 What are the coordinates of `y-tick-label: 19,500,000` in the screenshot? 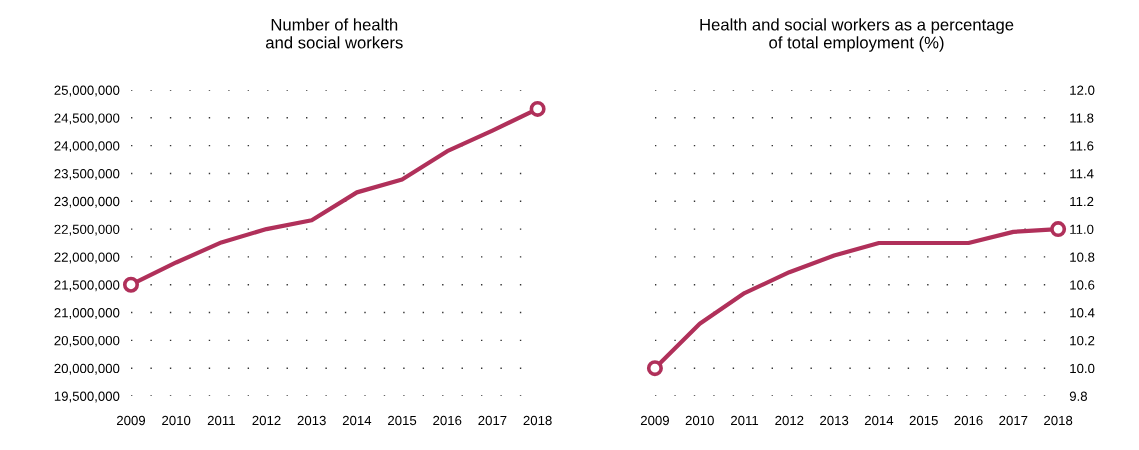 It's located at (87, 397).